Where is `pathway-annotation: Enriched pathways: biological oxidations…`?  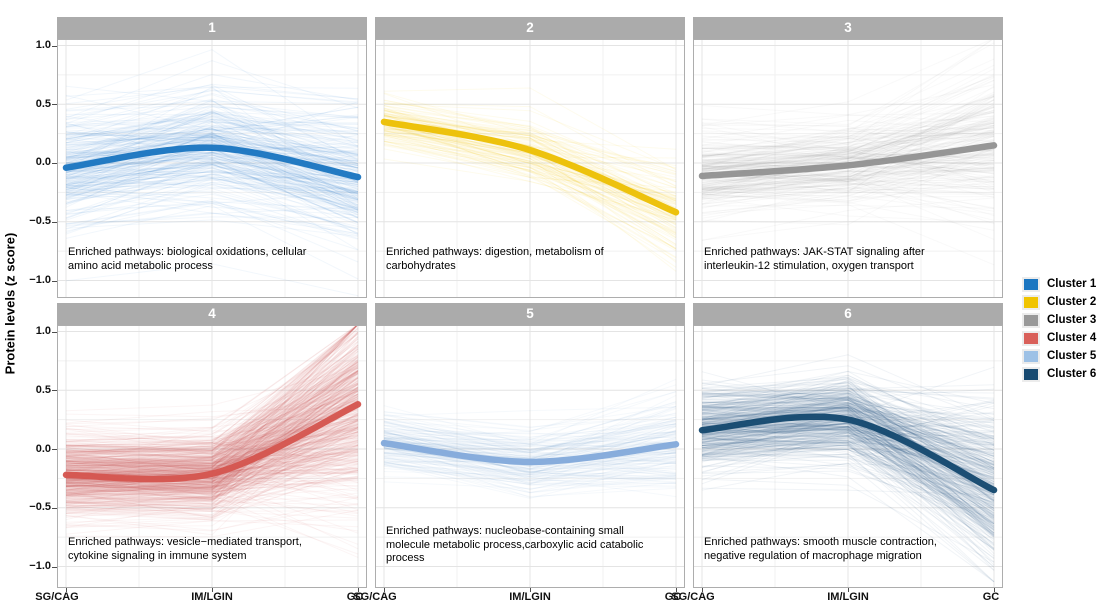
pathway-annotation: Enriched pathways: biological oxidations… is located at coordinates (187, 259).